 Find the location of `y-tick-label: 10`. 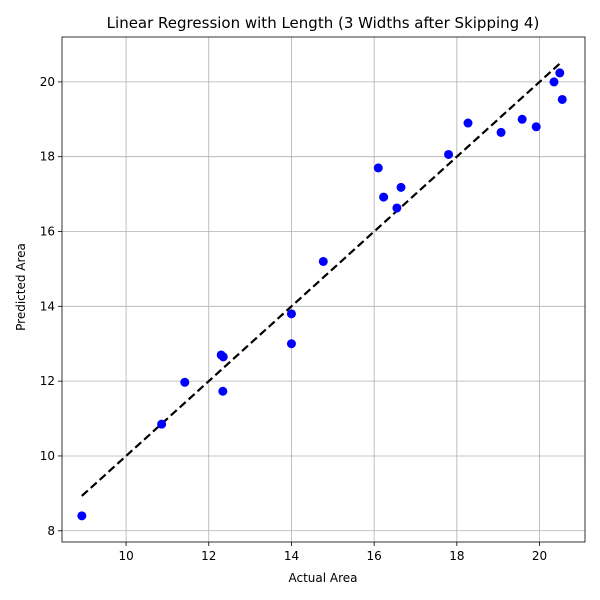

y-tick-label: 10 is located at coordinates (47, 456).